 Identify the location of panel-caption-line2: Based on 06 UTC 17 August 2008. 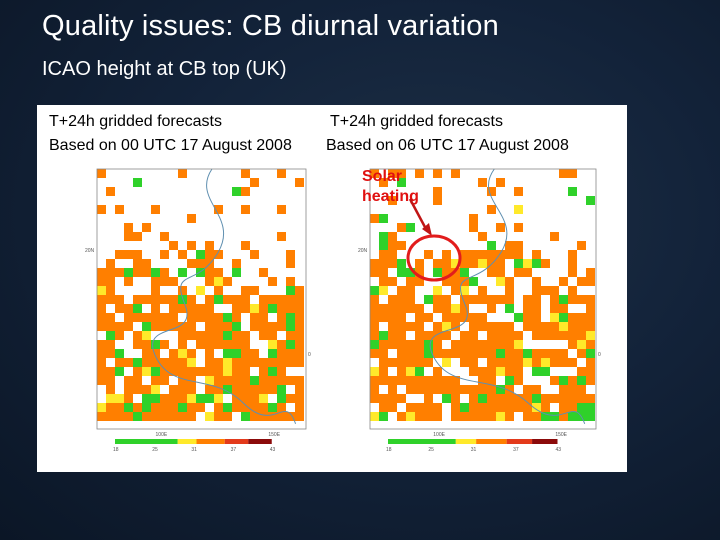
(447, 145).